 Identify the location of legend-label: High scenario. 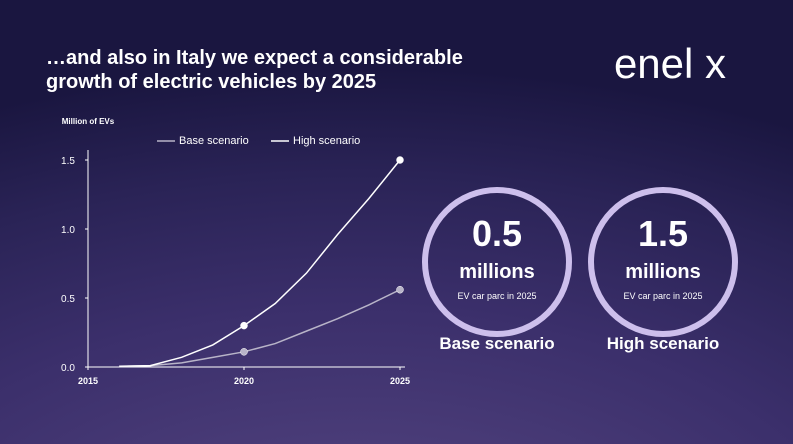
(326, 141).